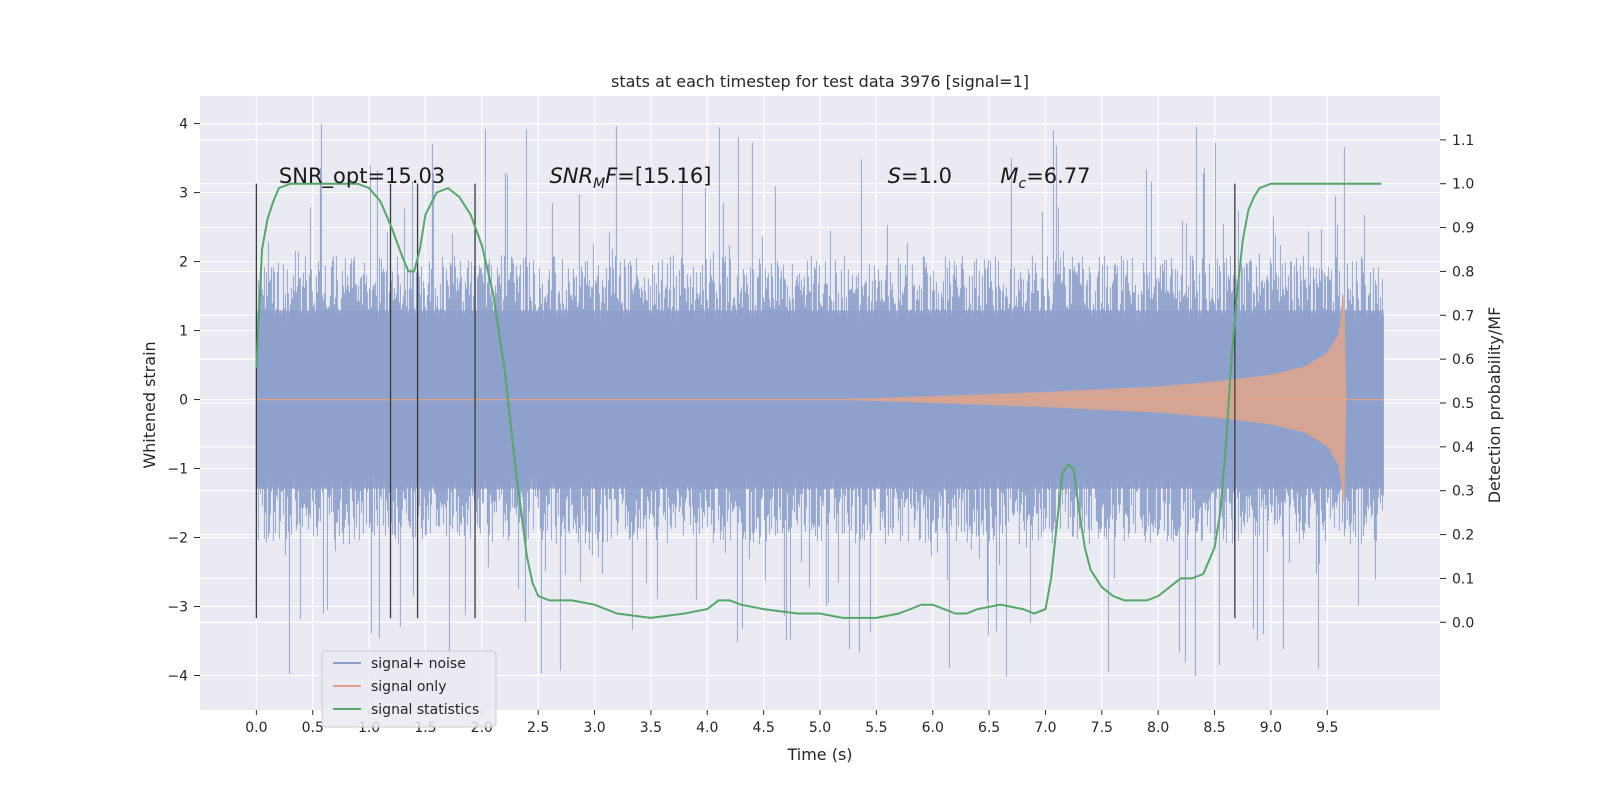 This screenshot has height=800, width=1600. What do you see at coordinates (425, 710) in the screenshot?
I see `legend-label-statistics: signal statistics` at bounding box center [425, 710].